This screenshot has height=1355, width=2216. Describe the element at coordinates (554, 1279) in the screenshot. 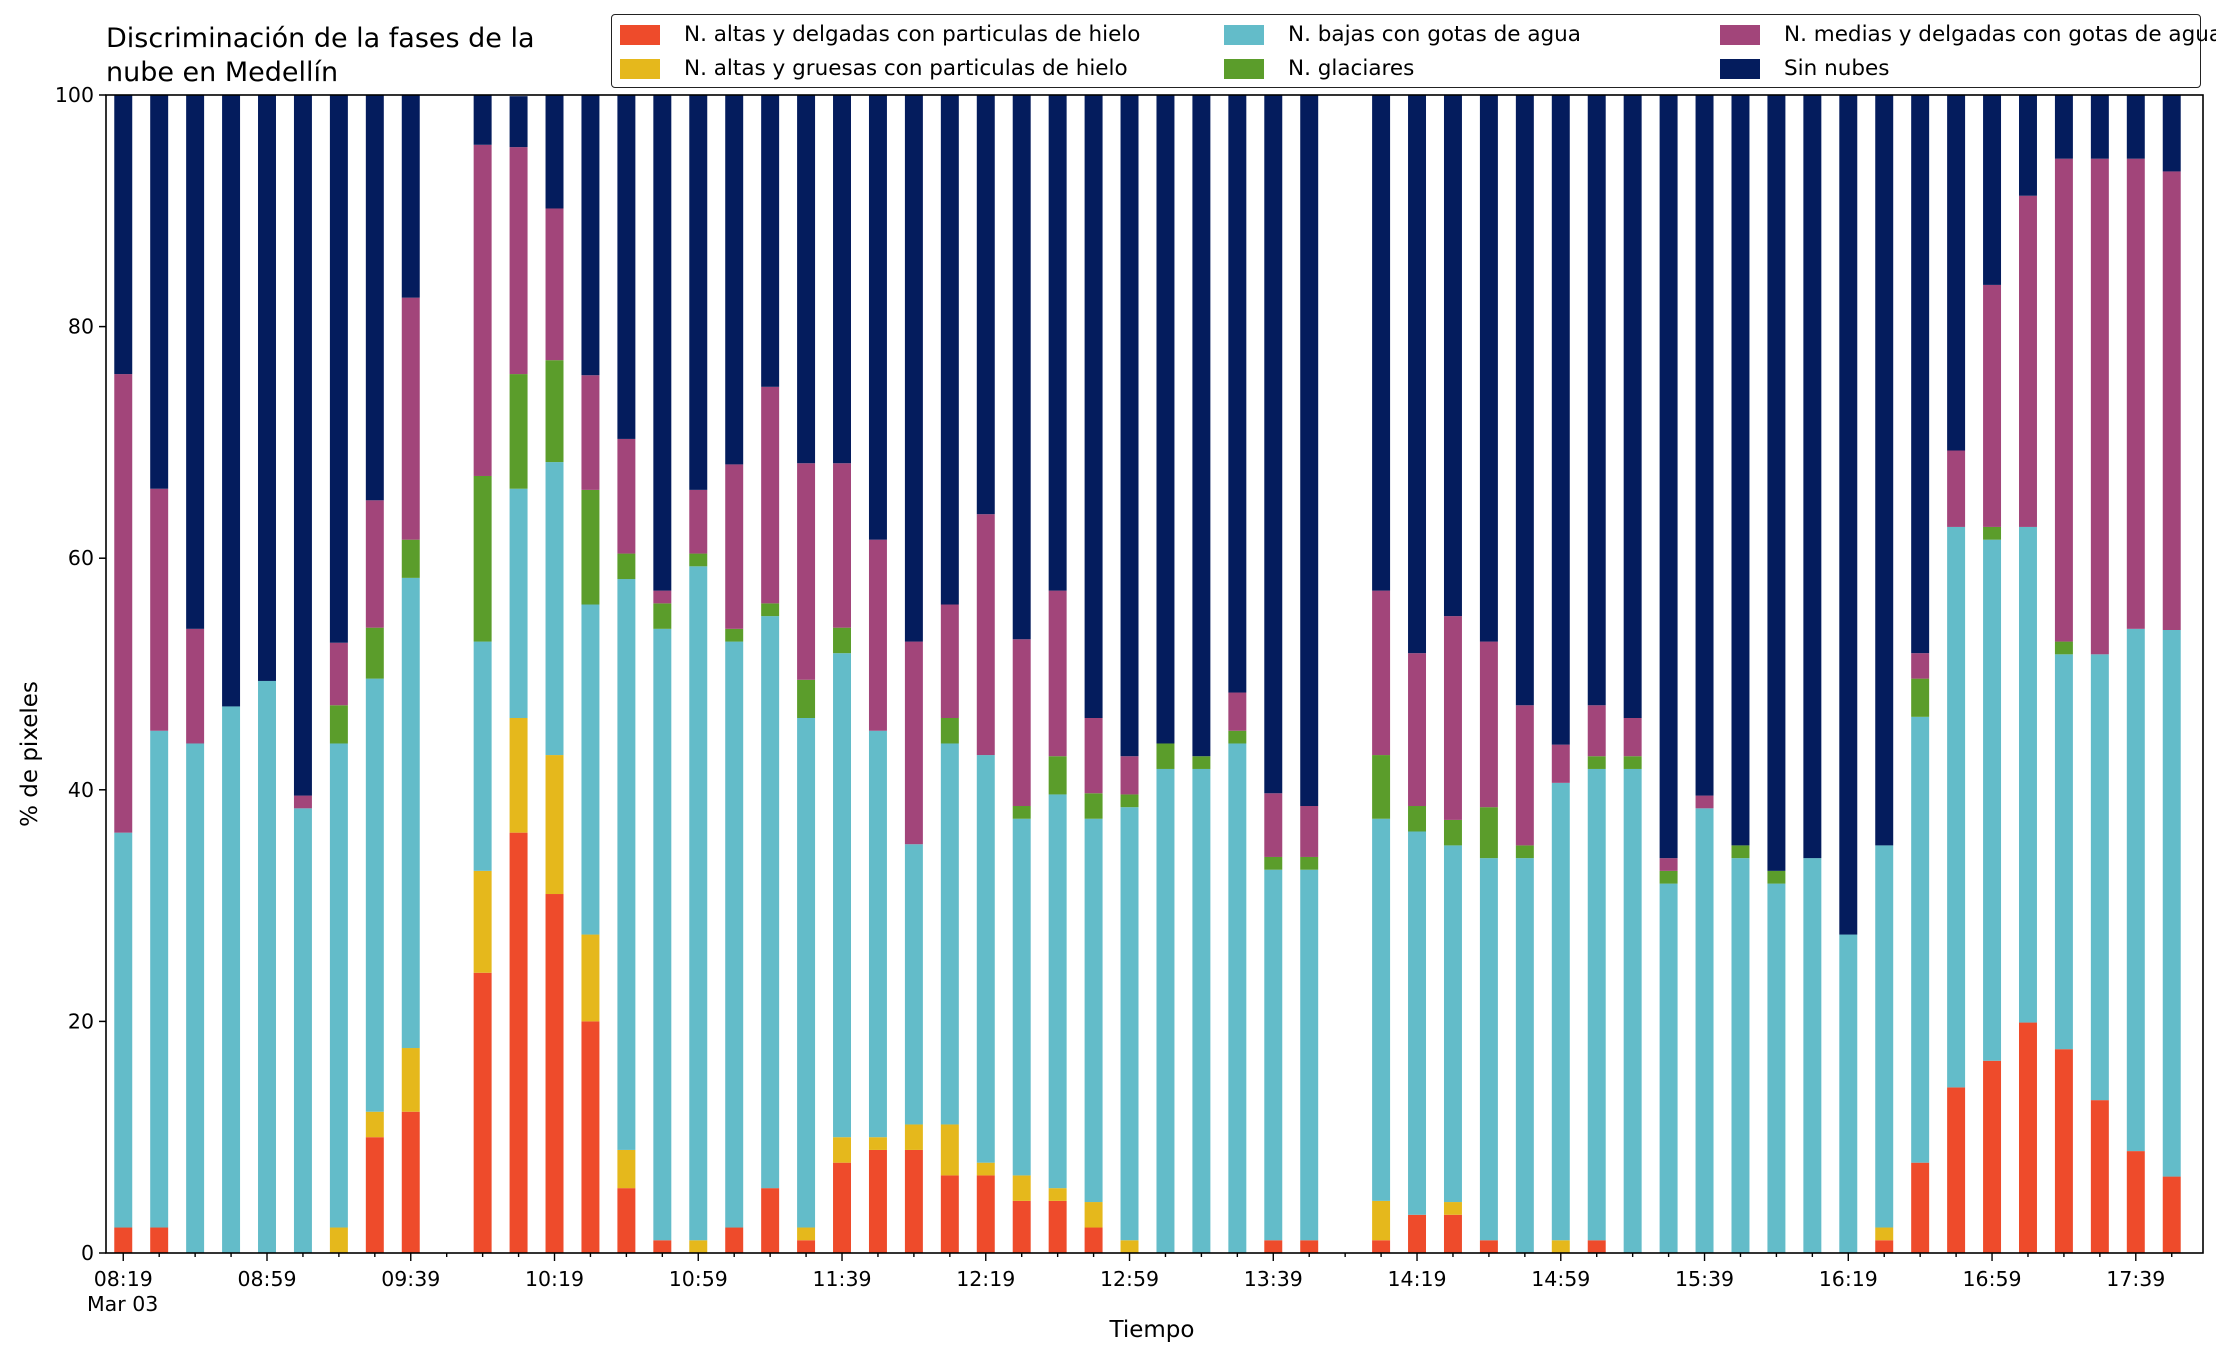

I see `x-tick-label: 10:19` at that location.